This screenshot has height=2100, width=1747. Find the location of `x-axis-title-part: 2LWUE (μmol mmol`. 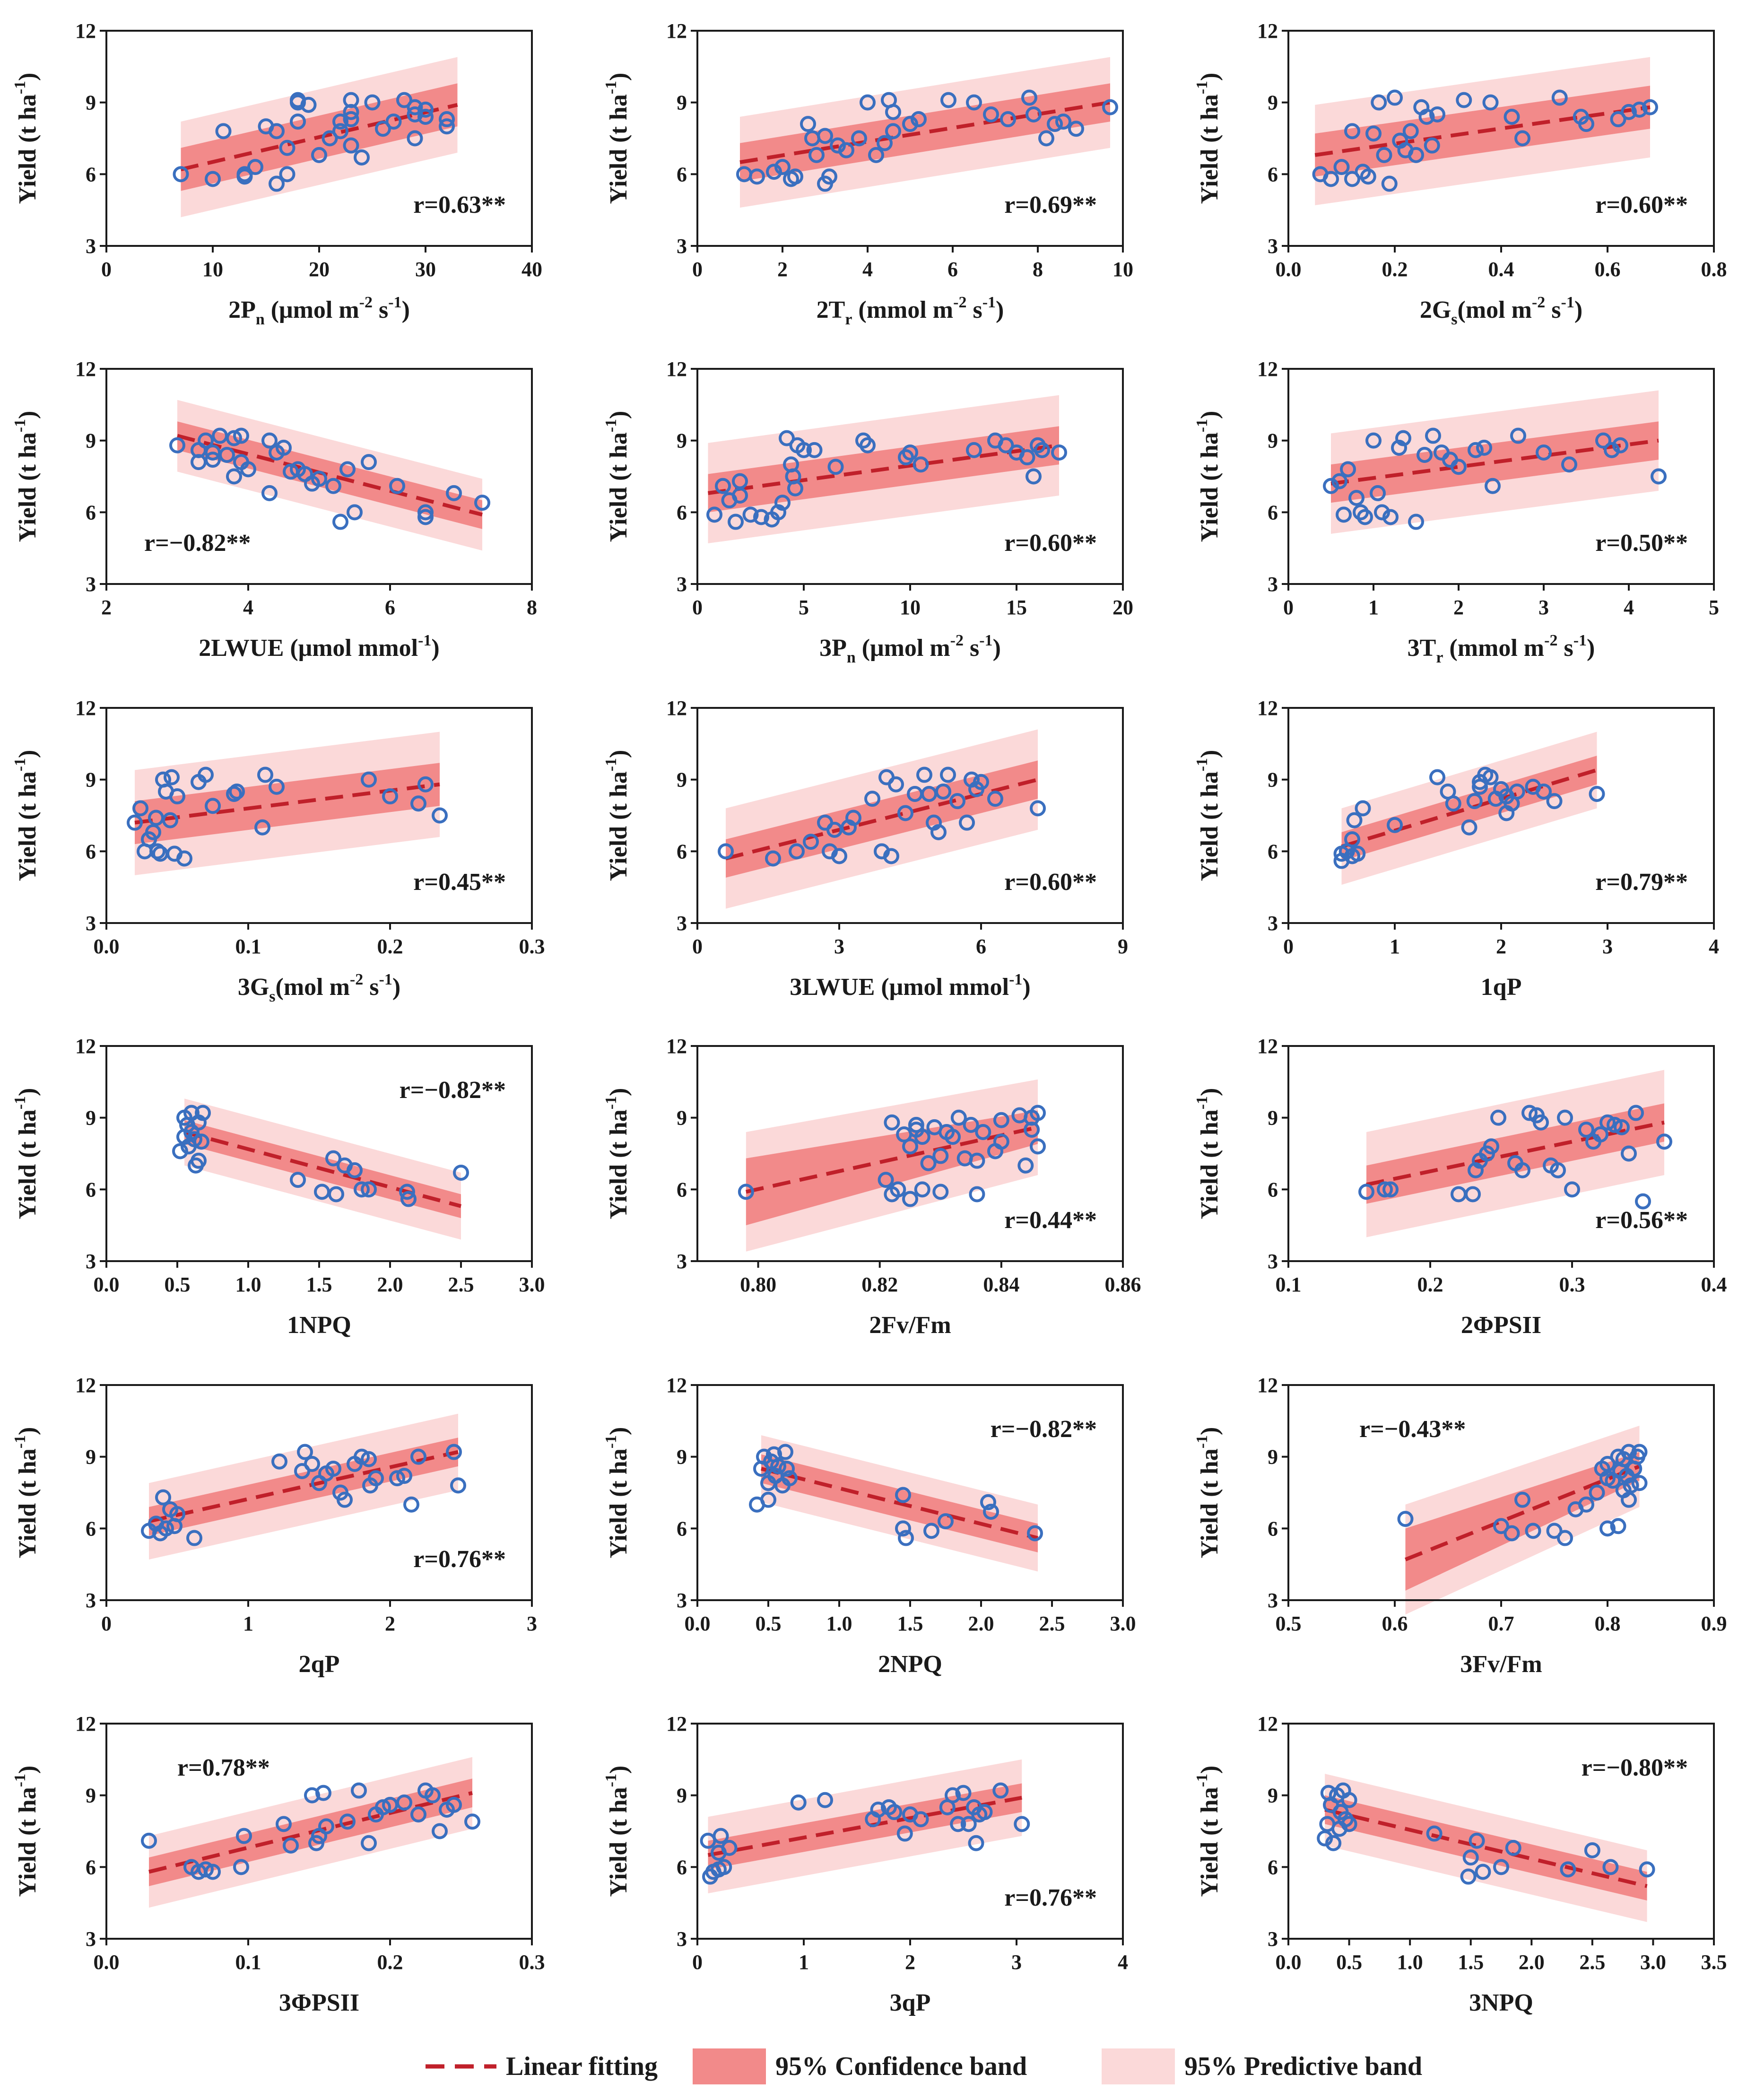

x-axis-title-part: 2LWUE (μmol mmol is located at coordinates (308, 648).